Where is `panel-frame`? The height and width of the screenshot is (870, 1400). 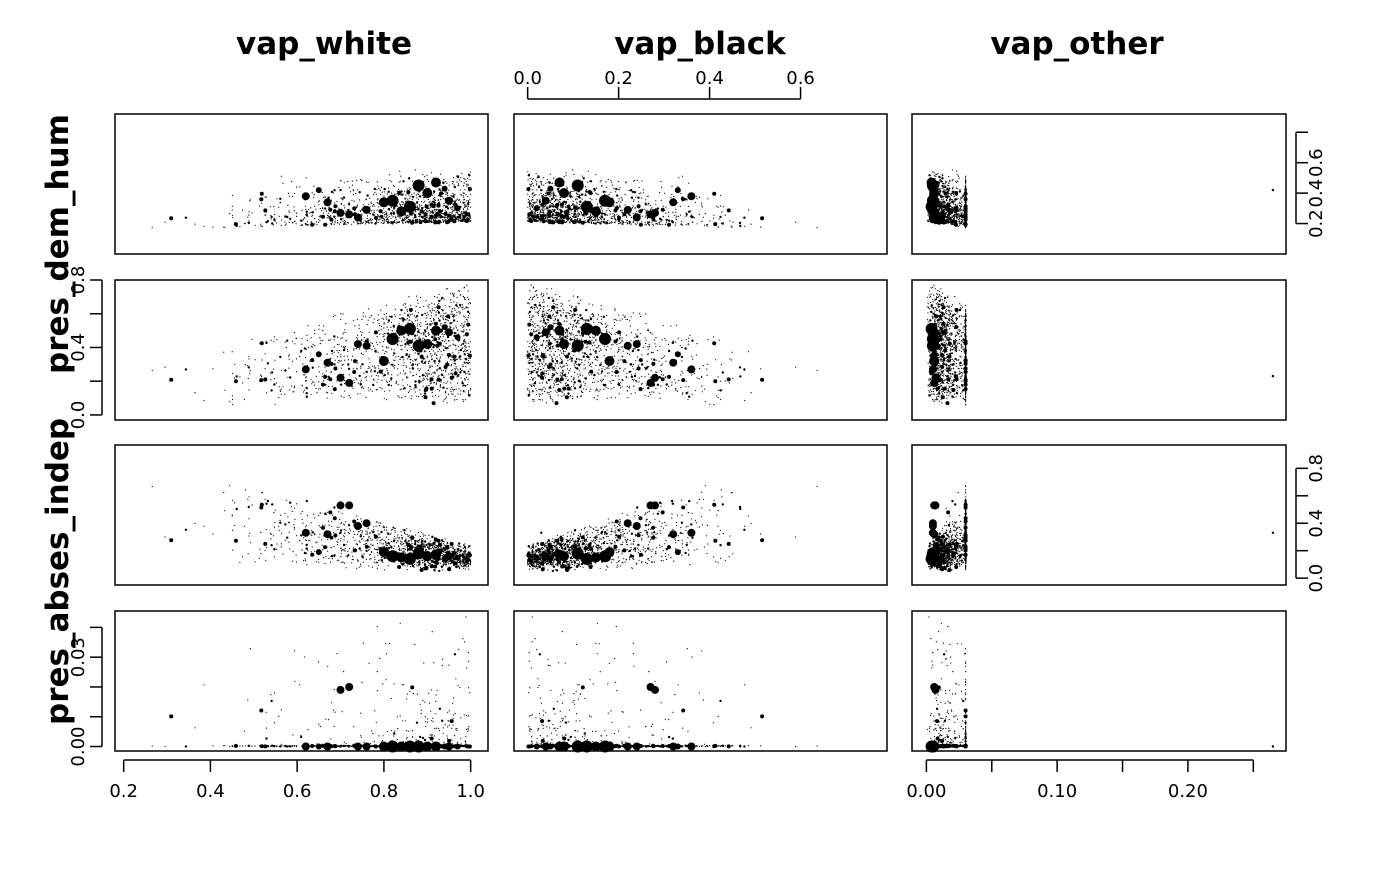 panel-frame is located at coordinates (301, 184).